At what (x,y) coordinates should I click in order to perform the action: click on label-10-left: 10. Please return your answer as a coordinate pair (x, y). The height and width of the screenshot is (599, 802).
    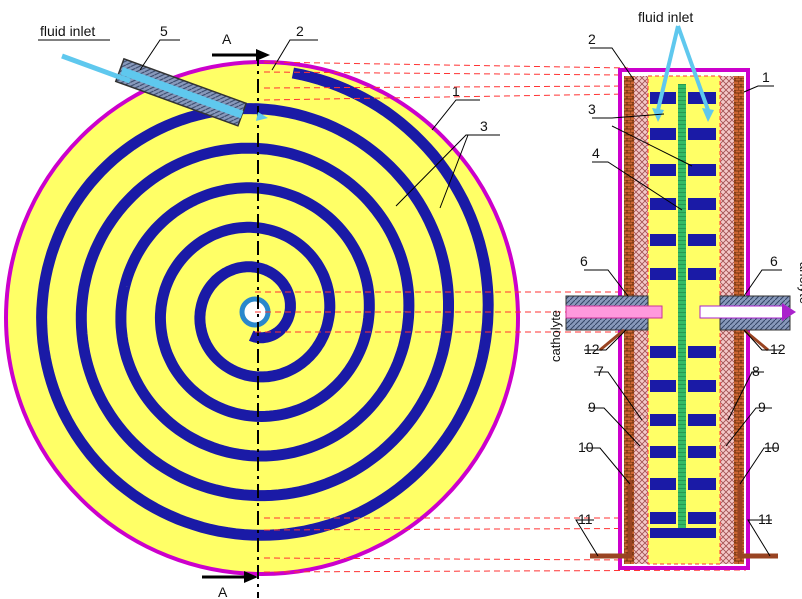
    Looking at the image, I should click on (586, 447).